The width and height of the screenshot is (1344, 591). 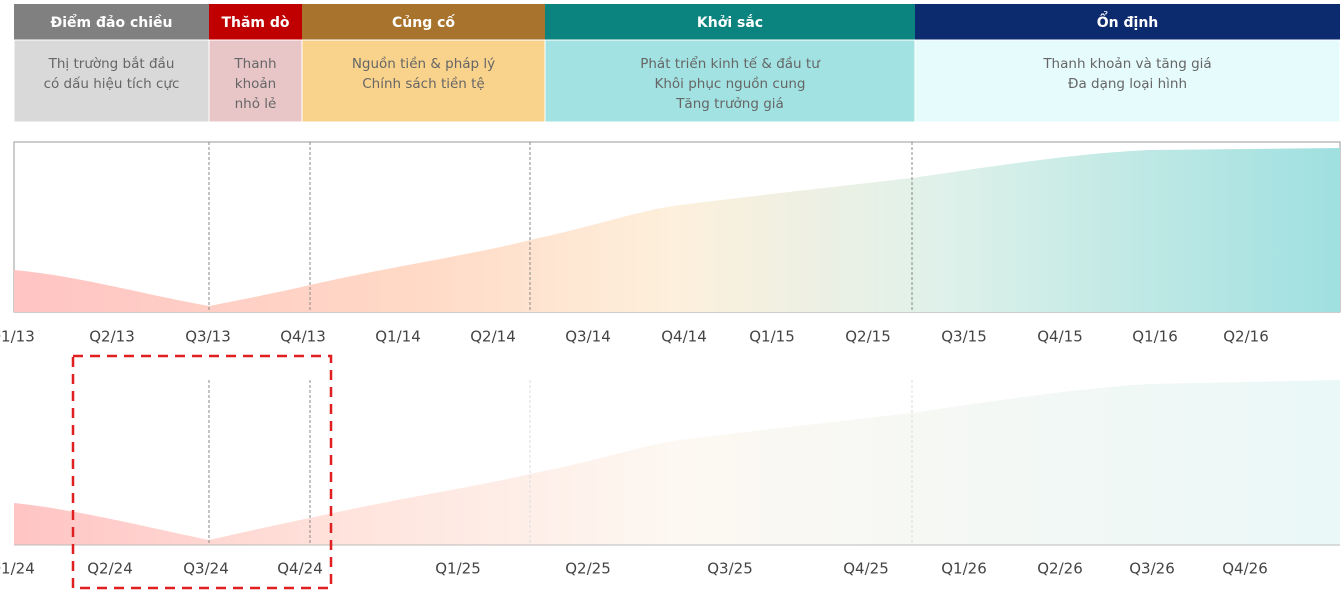 I want to click on phase-description: Thanh khoản và tăng giá, so click(x=1126, y=64).